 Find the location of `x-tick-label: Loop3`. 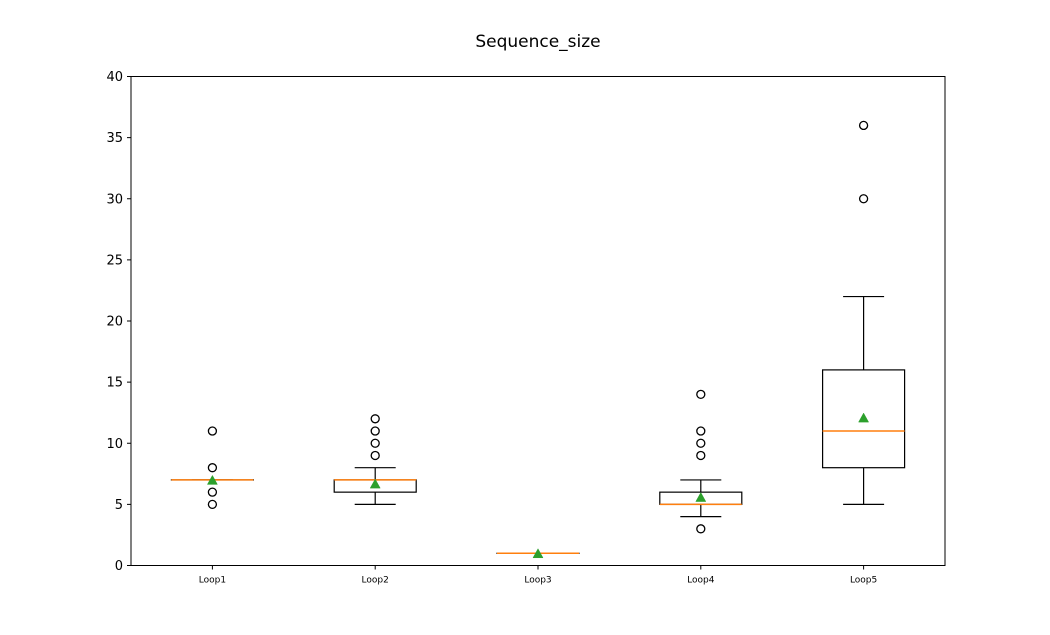

x-tick-label: Loop3 is located at coordinates (537, 581).